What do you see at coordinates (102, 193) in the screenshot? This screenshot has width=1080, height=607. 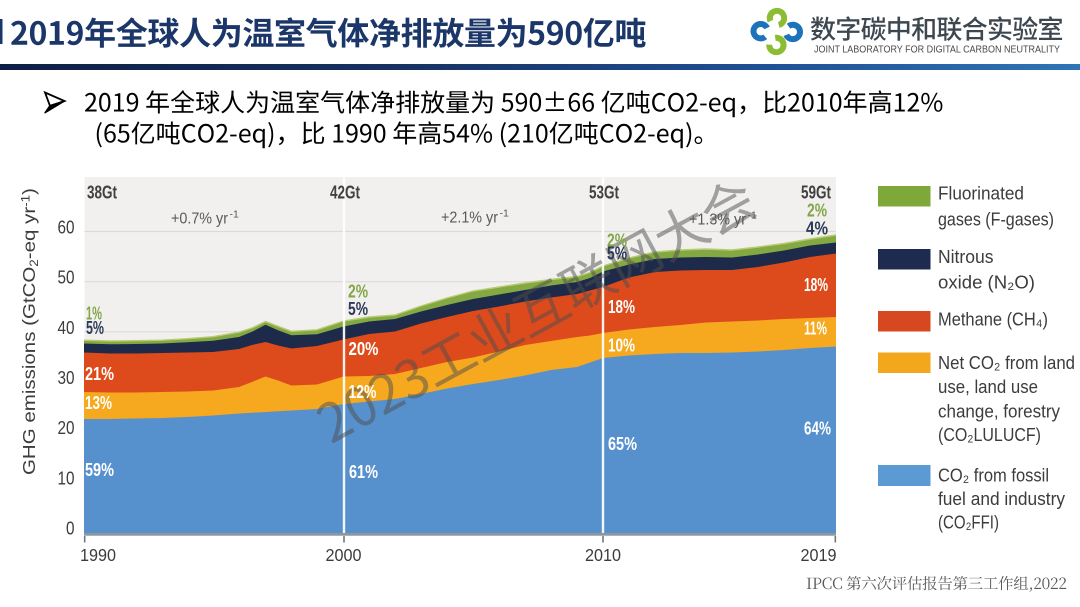 I see `svg-text: 38Gt` at bounding box center [102, 193].